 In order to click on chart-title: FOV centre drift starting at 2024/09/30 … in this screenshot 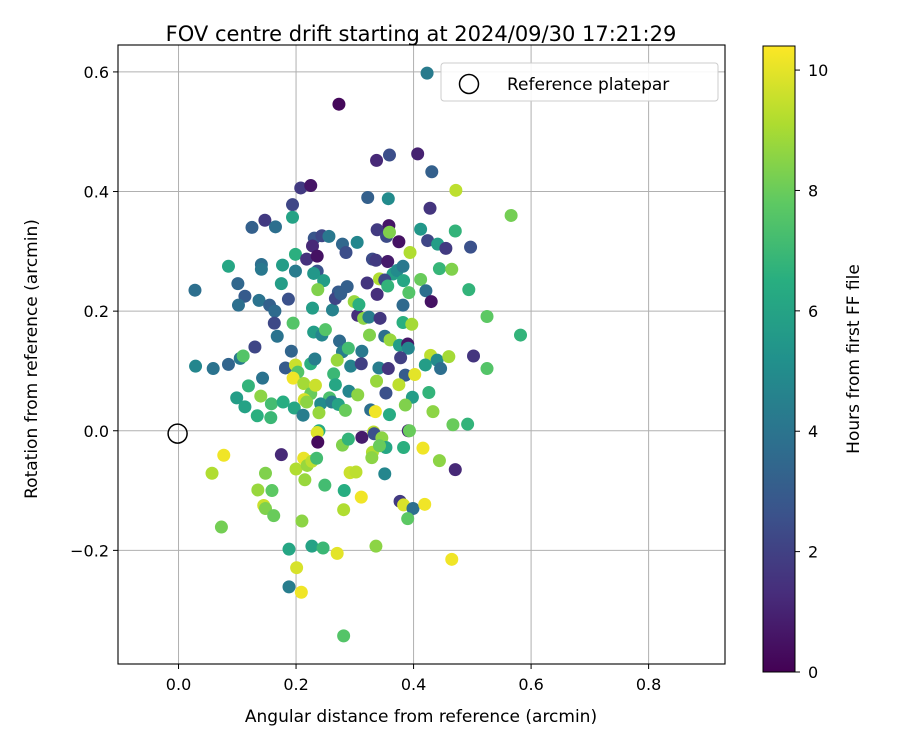, I will do `click(421, 34)`.